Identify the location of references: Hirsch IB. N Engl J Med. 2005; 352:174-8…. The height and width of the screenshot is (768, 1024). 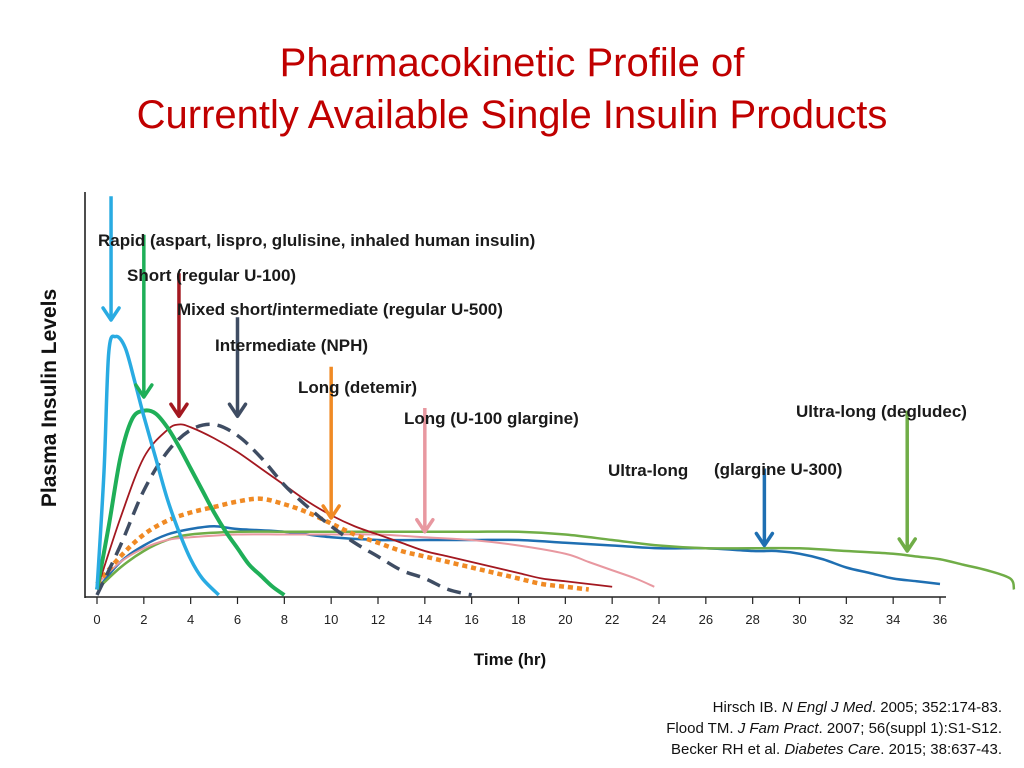
(834, 728).